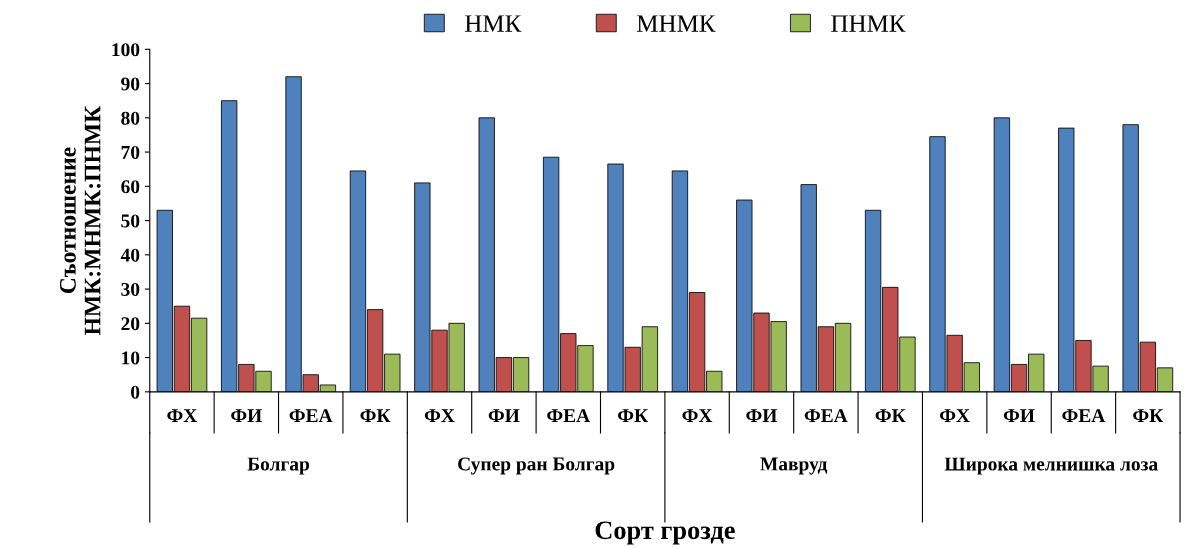  I want to click on y-tick-label: 10, so click(131, 358).